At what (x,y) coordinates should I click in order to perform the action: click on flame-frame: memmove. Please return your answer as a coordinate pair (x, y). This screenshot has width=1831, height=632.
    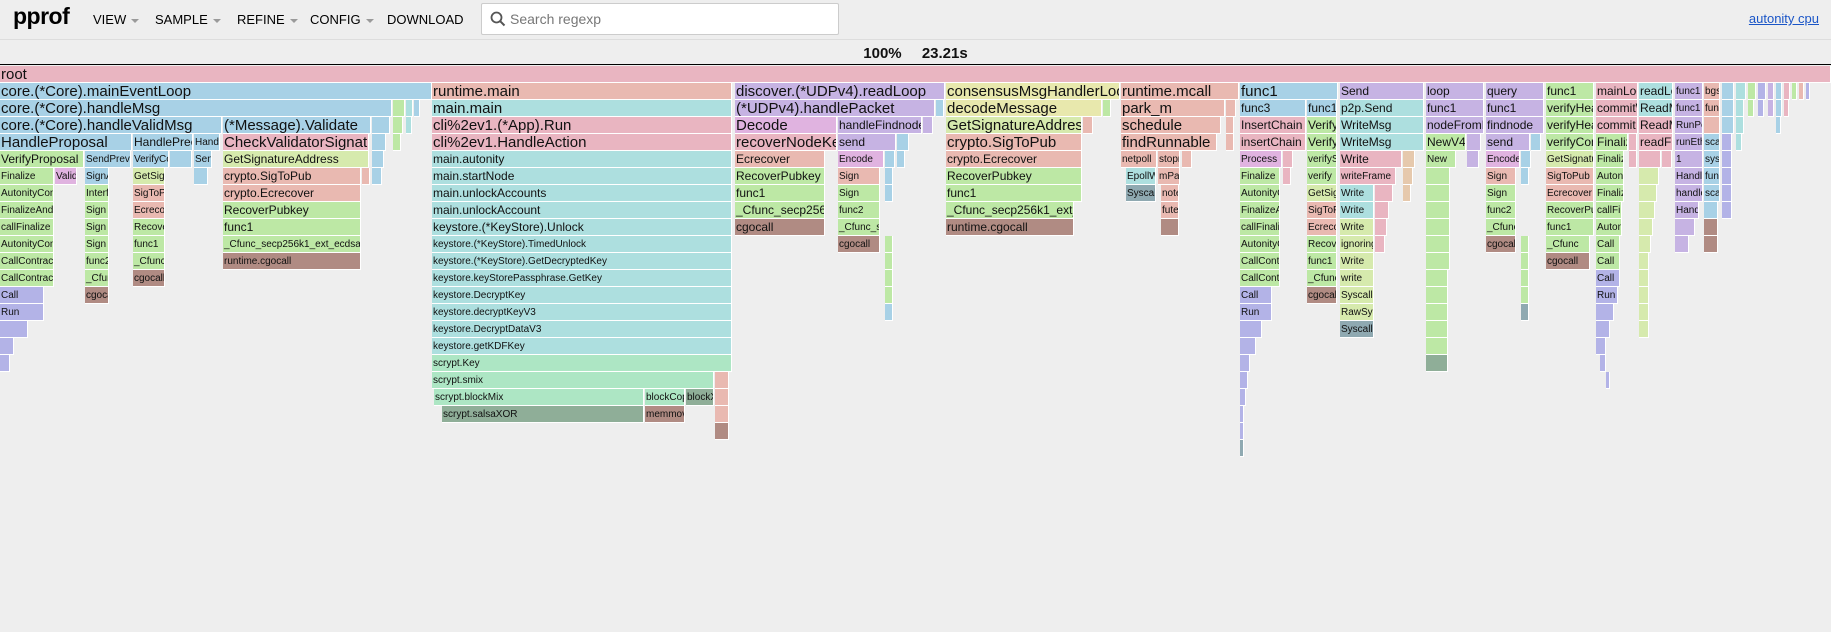
    Looking at the image, I should click on (665, 414).